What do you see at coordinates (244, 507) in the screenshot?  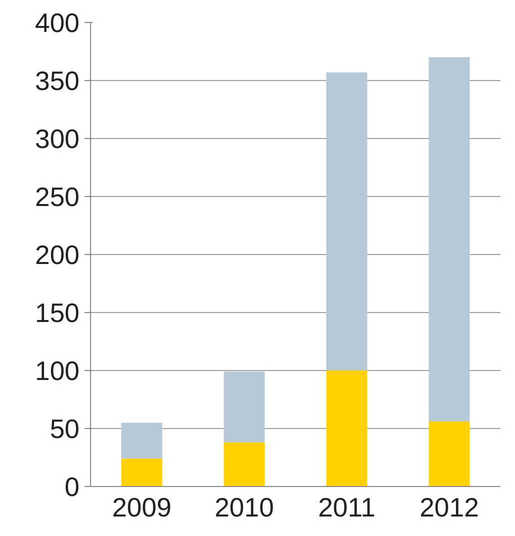 I see `x-tick-label: 2010` at bounding box center [244, 507].